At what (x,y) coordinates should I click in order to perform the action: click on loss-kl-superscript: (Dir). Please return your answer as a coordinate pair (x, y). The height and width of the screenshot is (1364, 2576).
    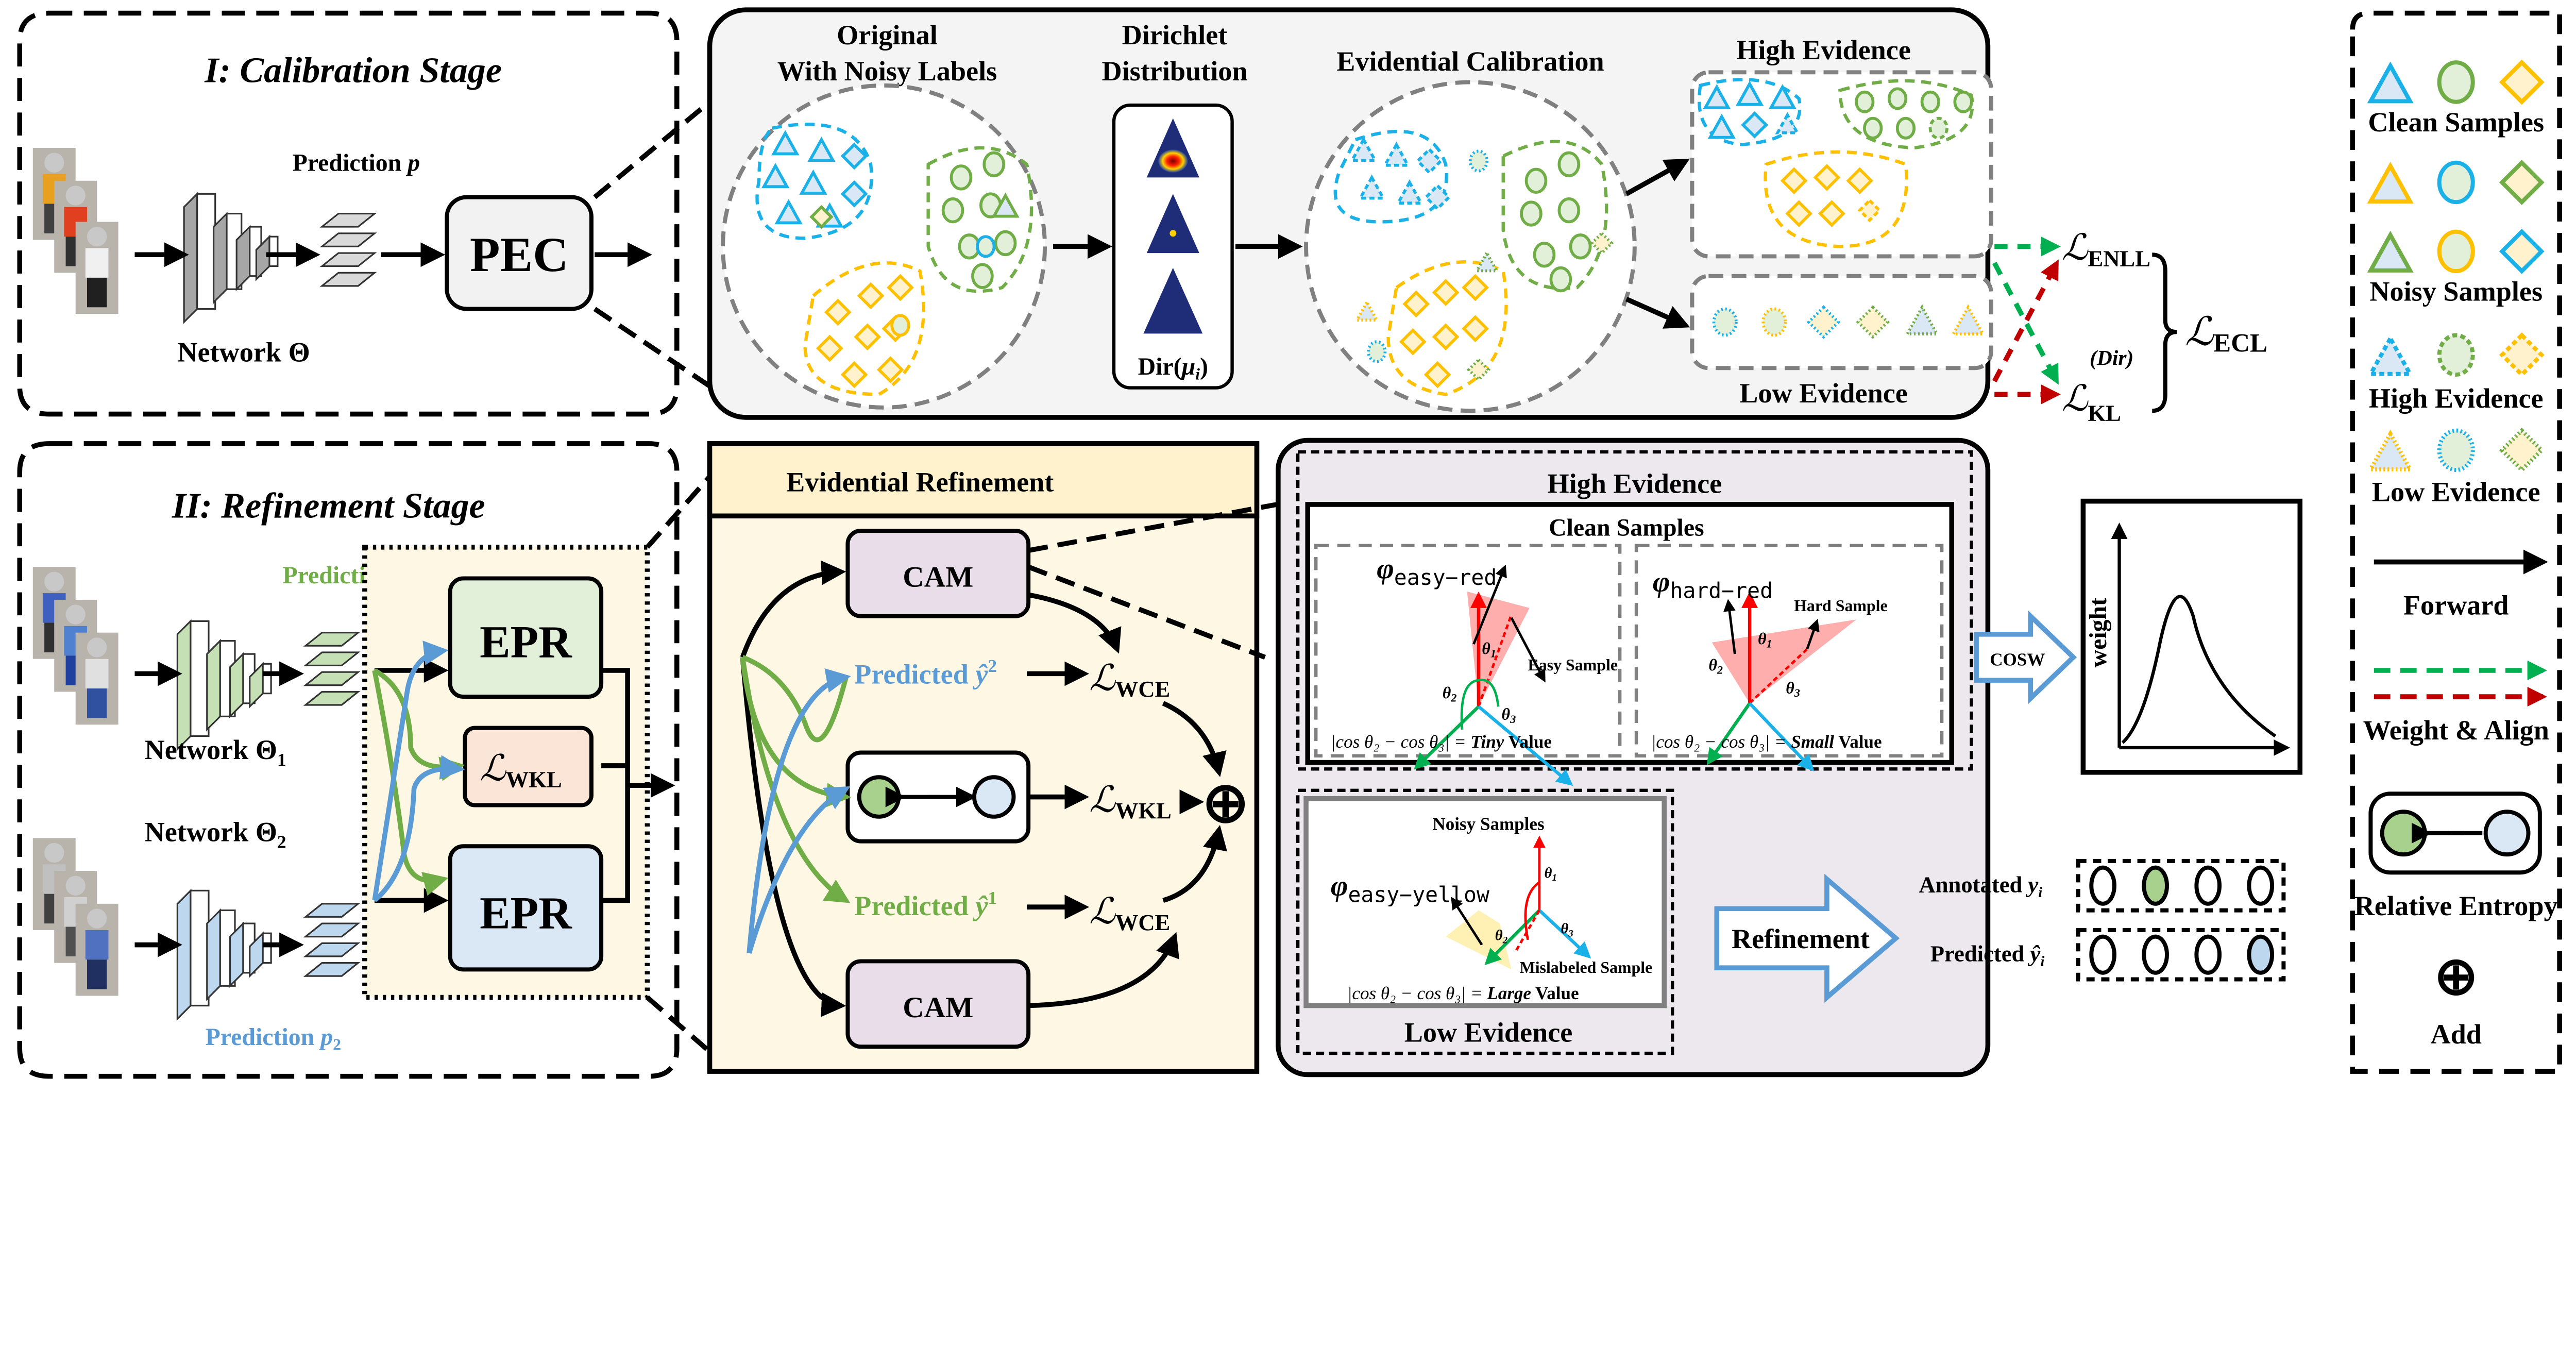
    Looking at the image, I should click on (2111, 358).